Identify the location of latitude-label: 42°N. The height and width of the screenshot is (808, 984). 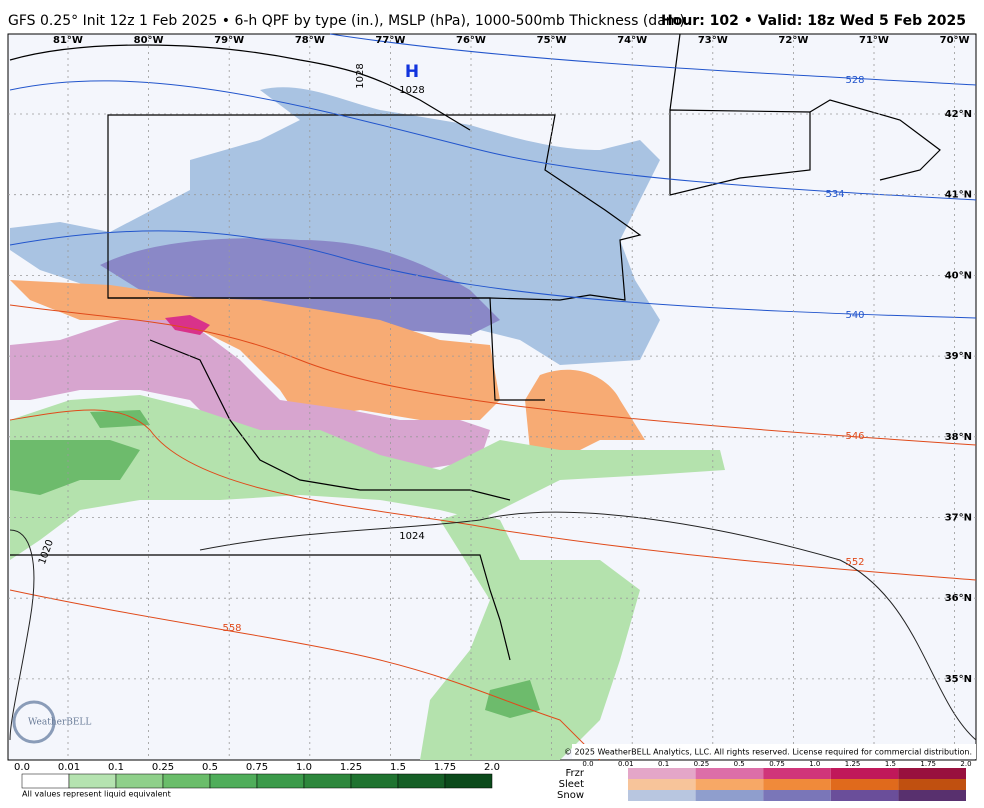
(958, 114).